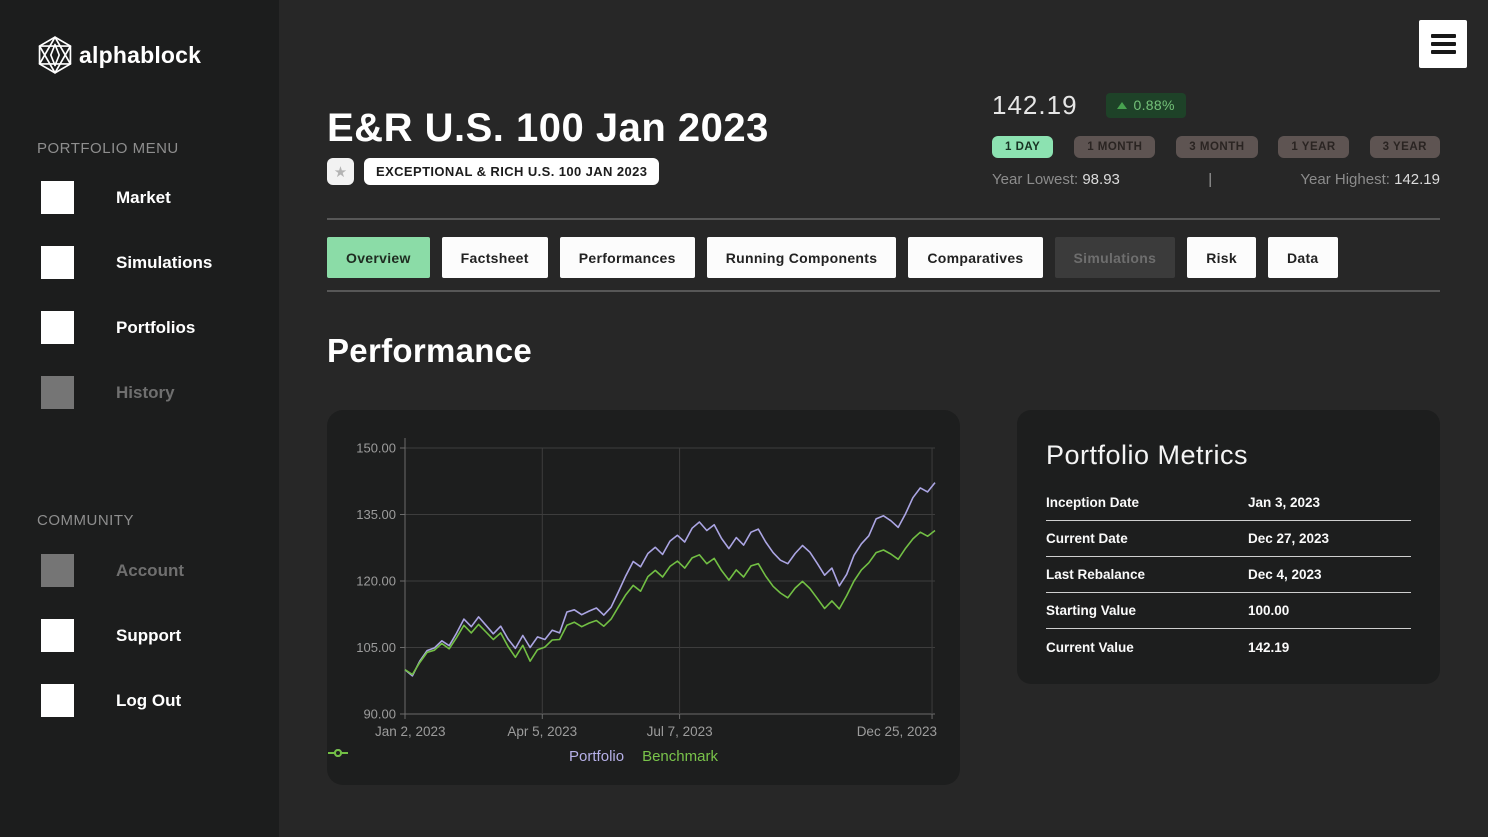  What do you see at coordinates (338, 753) in the screenshot?
I see `benchmark-line-marker-icon` at bounding box center [338, 753].